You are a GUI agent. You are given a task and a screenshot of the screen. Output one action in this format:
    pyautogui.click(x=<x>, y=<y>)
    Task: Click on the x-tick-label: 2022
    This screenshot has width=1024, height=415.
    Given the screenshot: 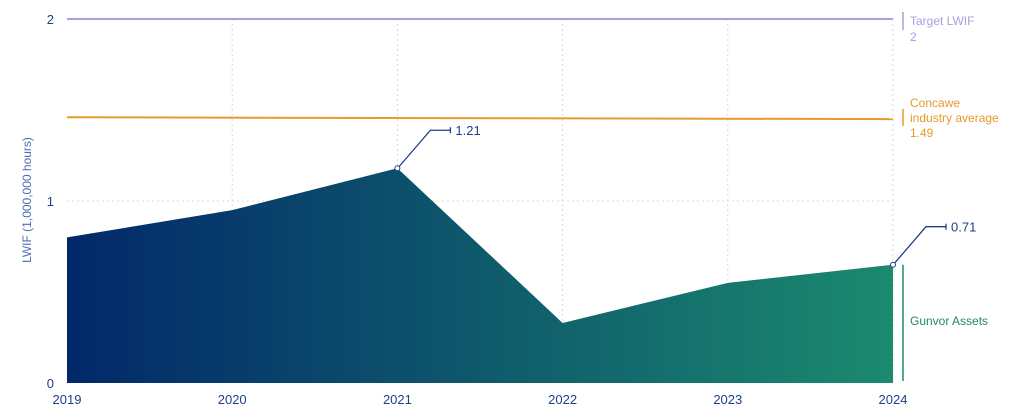 What is the action you would take?
    pyautogui.click(x=562, y=399)
    